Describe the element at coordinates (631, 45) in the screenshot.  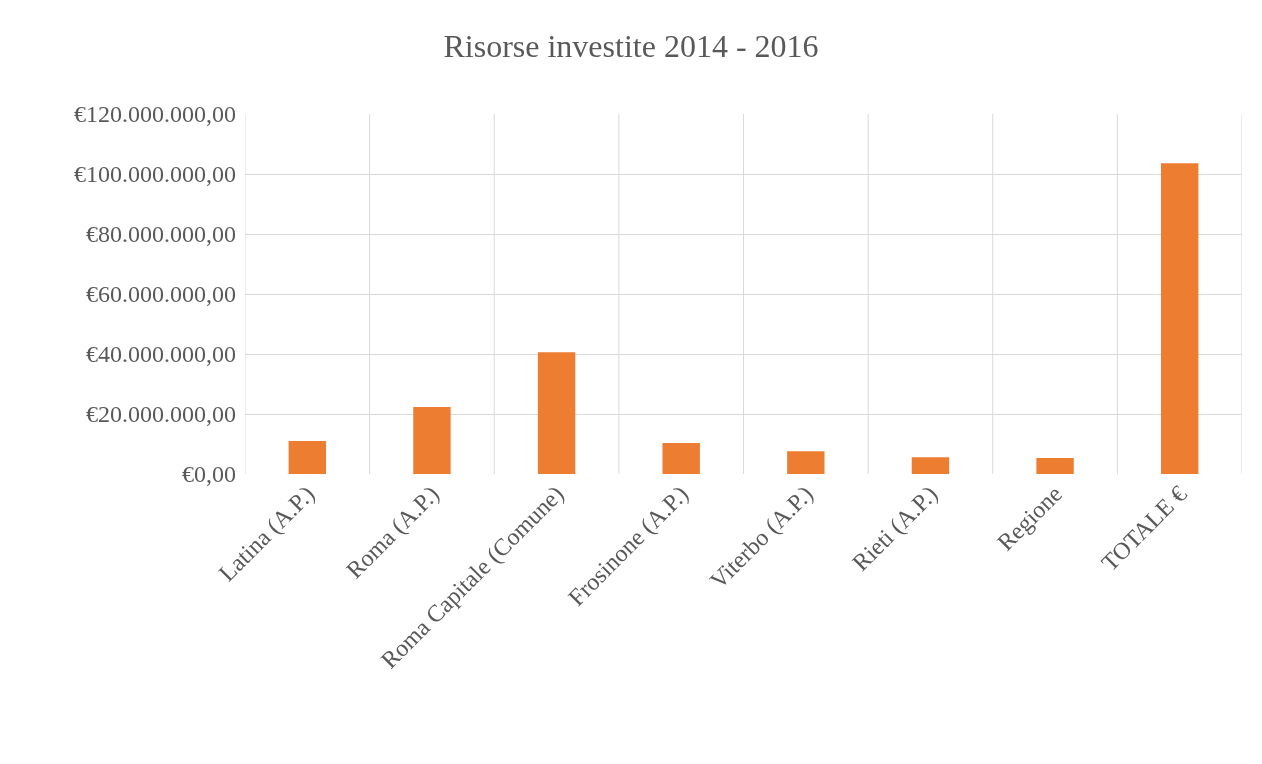
I see `chart-title: Risorse investite 2014 - 2016` at that location.